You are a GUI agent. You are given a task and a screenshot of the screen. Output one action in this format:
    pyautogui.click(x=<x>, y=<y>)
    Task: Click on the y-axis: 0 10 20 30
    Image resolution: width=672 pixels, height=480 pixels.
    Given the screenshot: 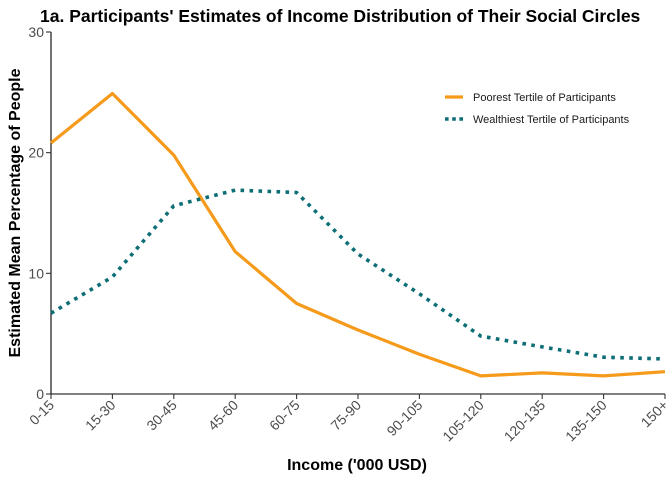 What is the action you would take?
    pyautogui.click(x=40, y=213)
    